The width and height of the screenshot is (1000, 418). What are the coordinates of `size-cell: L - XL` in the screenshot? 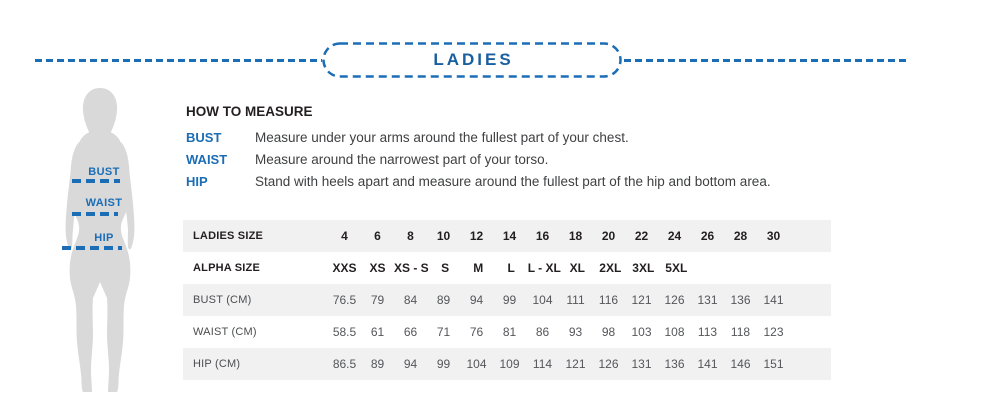 It's located at (544, 268).